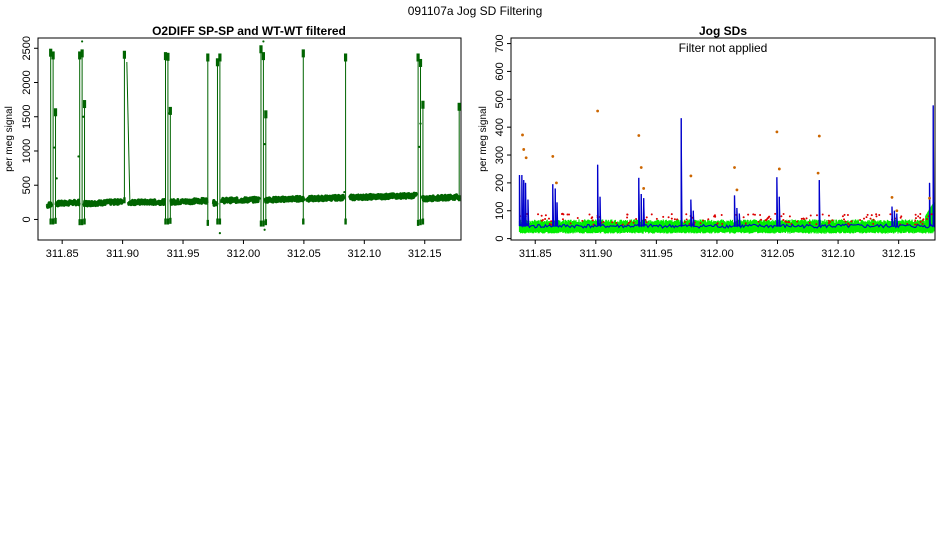 The height and width of the screenshot is (550, 950). What do you see at coordinates (726, 169) in the screenshot?
I see `right-data-layer` at bounding box center [726, 169].